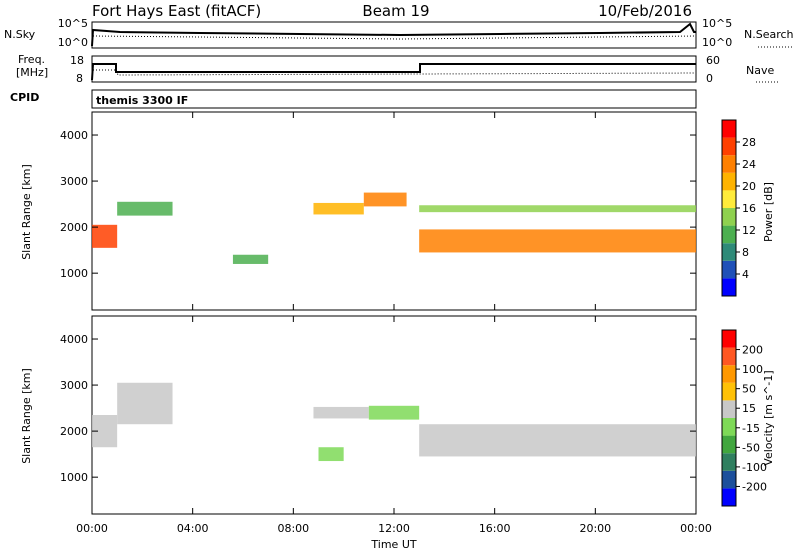 This screenshot has width=800, height=554. Describe the element at coordinates (751, 428) in the screenshot. I see `velocity-colorbar-label-4: -15` at that location.